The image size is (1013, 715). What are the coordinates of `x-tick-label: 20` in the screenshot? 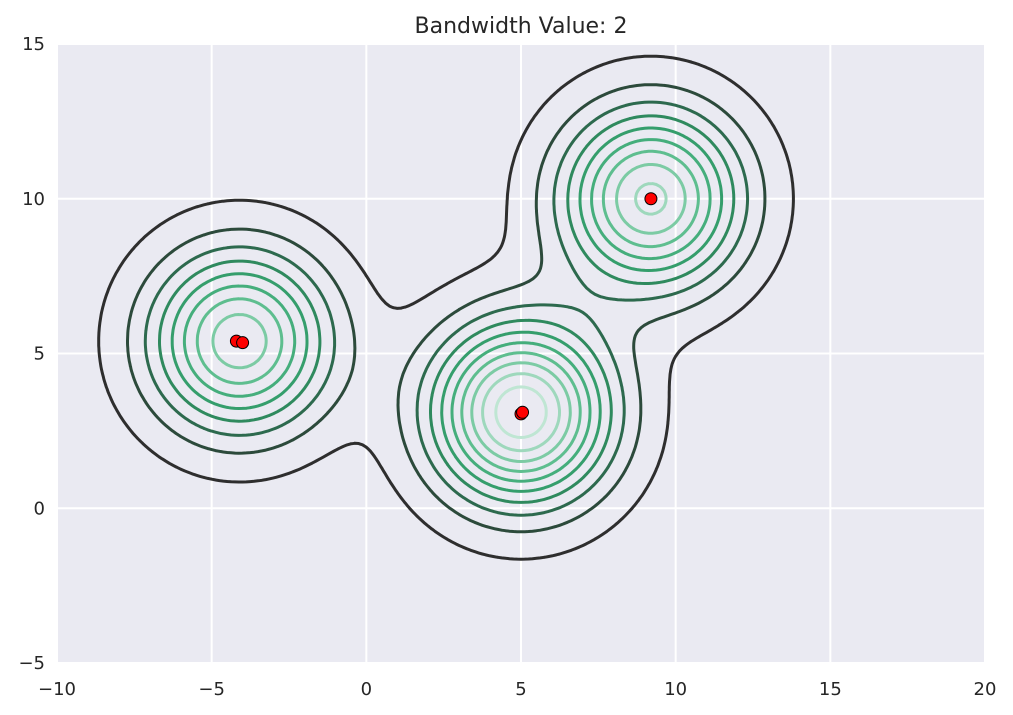 It's located at (985, 689).